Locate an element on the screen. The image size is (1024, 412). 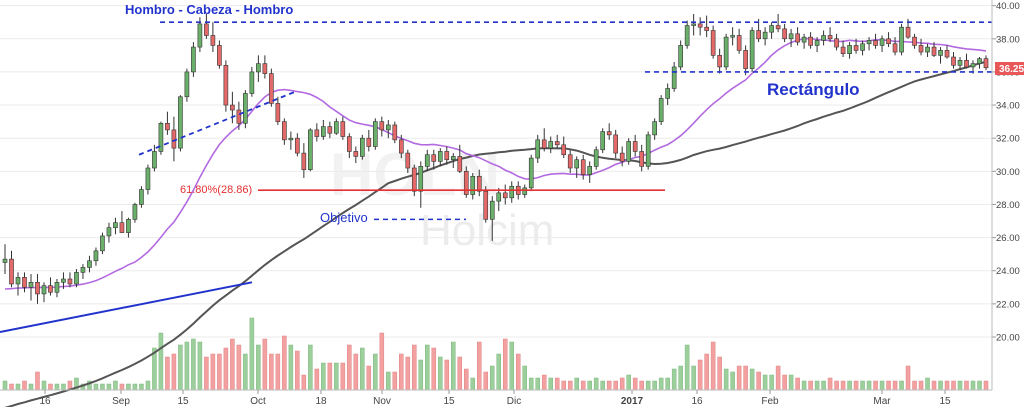
last-price-box is located at coordinates (1009, 68).